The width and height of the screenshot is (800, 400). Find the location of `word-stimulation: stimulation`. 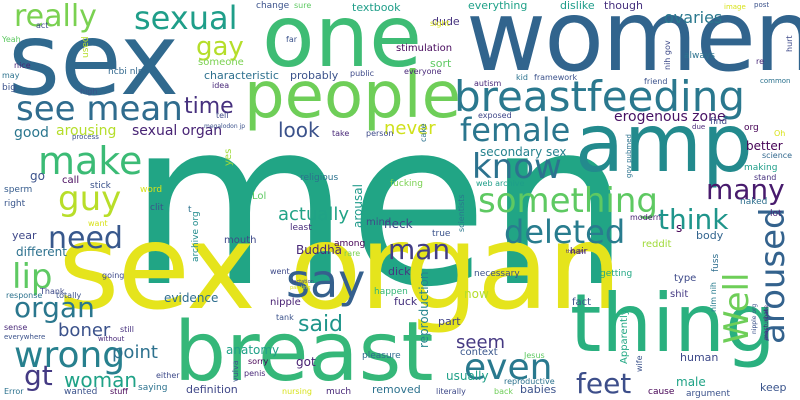

word-stimulation: stimulation is located at coordinates (424, 48).